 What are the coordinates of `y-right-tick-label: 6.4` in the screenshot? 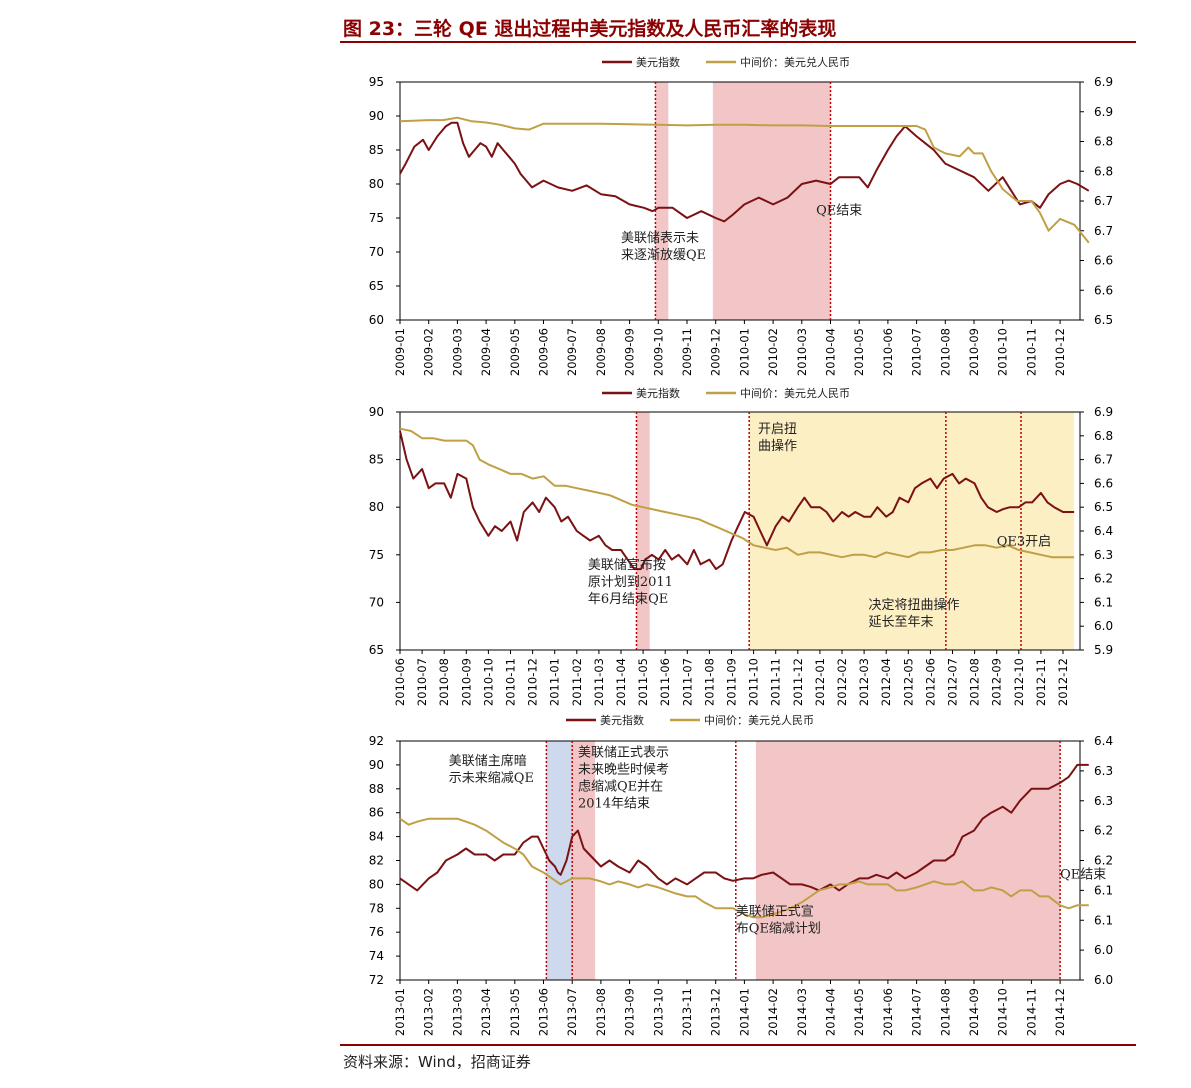 It's located at (1103, 531).